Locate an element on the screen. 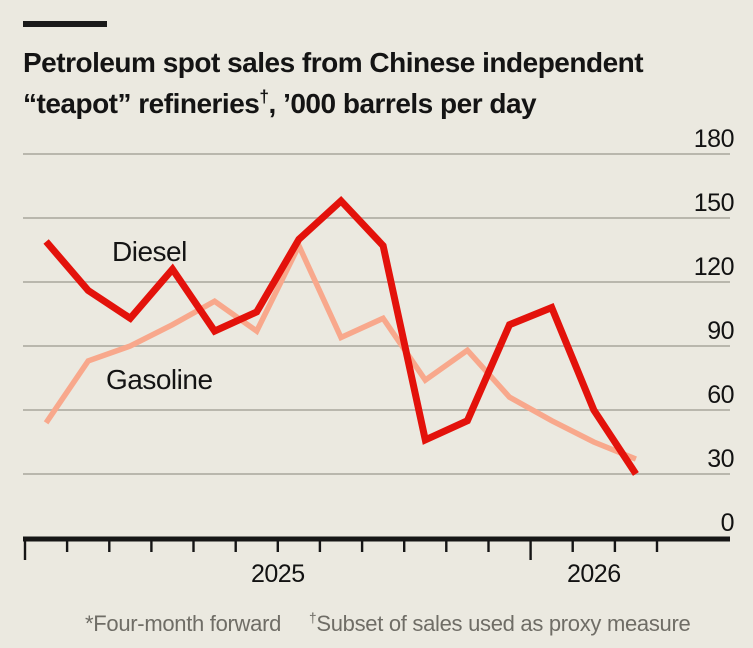 The width and height of the screenshot is (753, 648). x-axis-year-label-2026: 2026 is located at coordinates (594, 574).